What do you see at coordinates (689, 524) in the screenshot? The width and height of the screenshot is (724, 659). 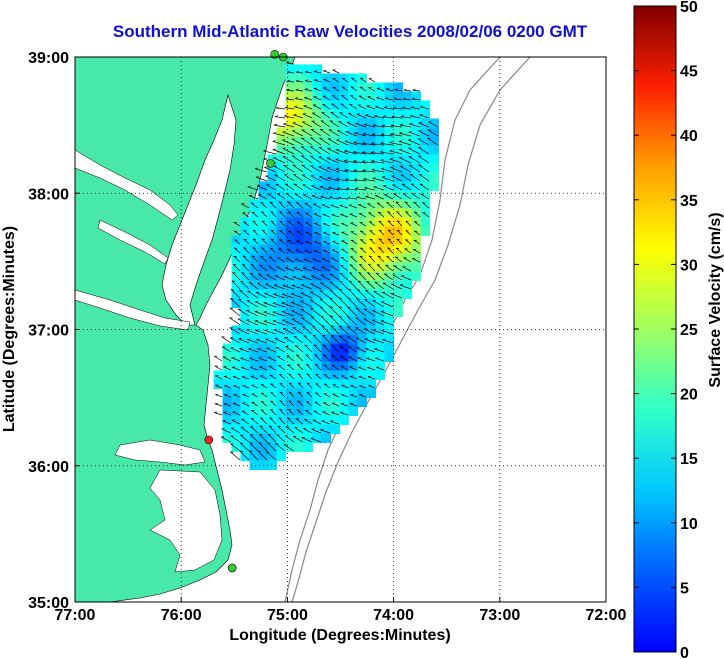 I see `colorbar-tick-label: 10` at bounding box center [689, 524].